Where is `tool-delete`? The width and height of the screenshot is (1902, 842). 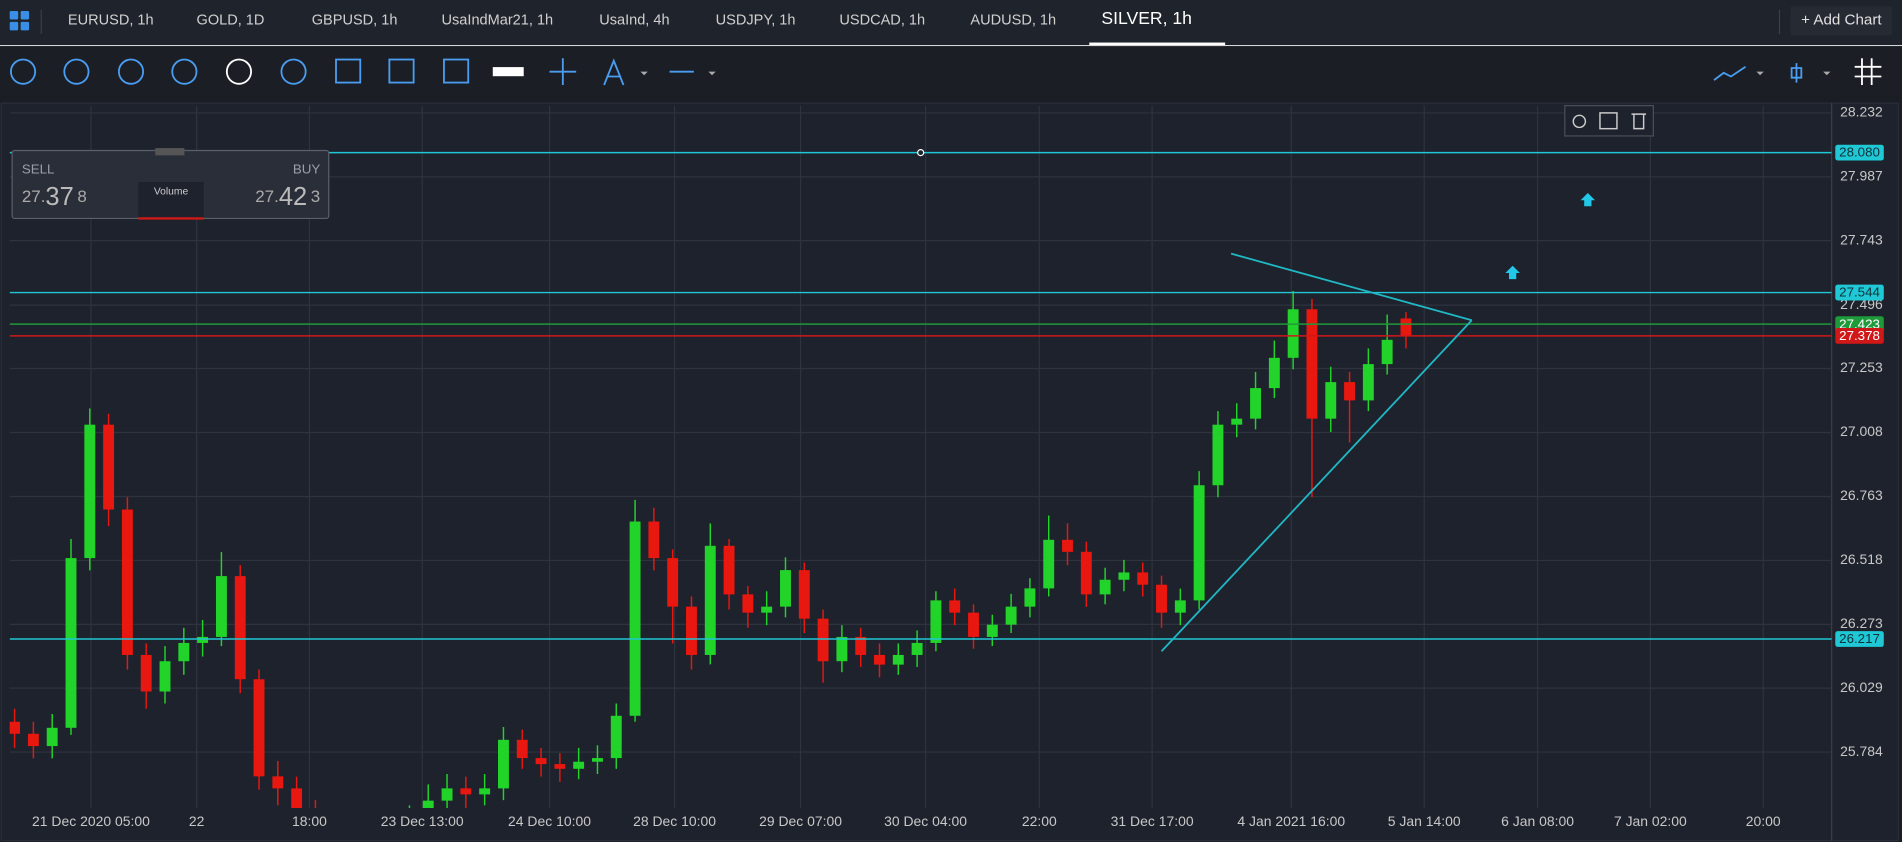
tool-delete is located at coordinates (1639, 121).